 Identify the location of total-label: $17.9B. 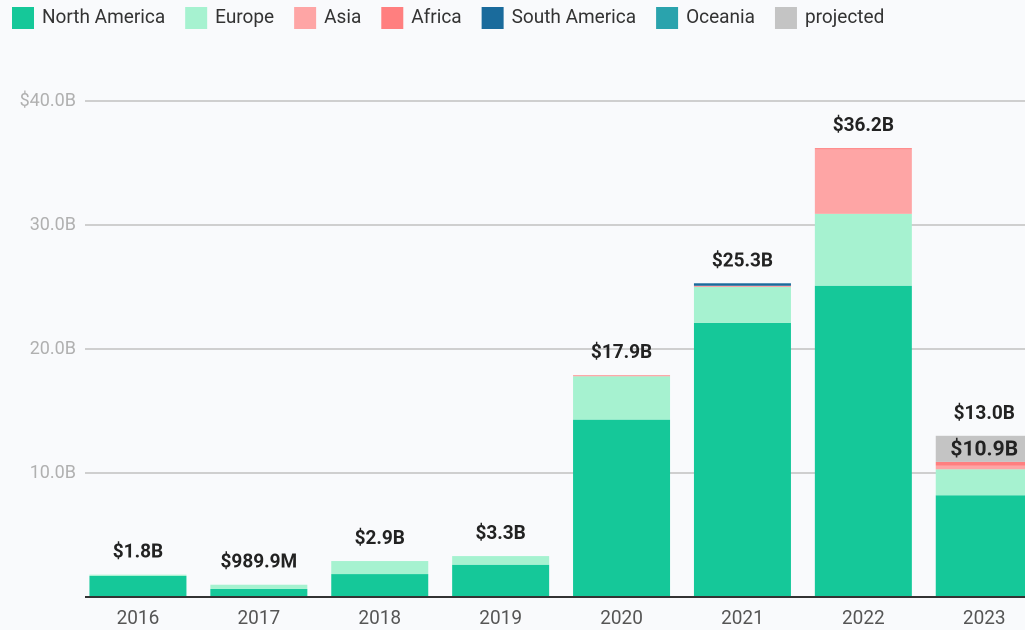
(621, 351).